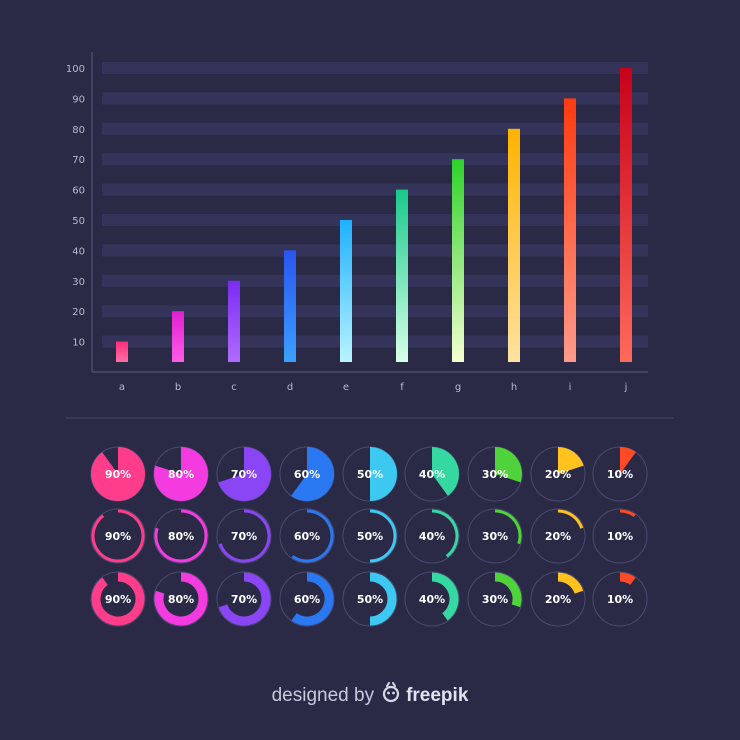  I want to click on y-tick-label: 100, so click(75, 69).